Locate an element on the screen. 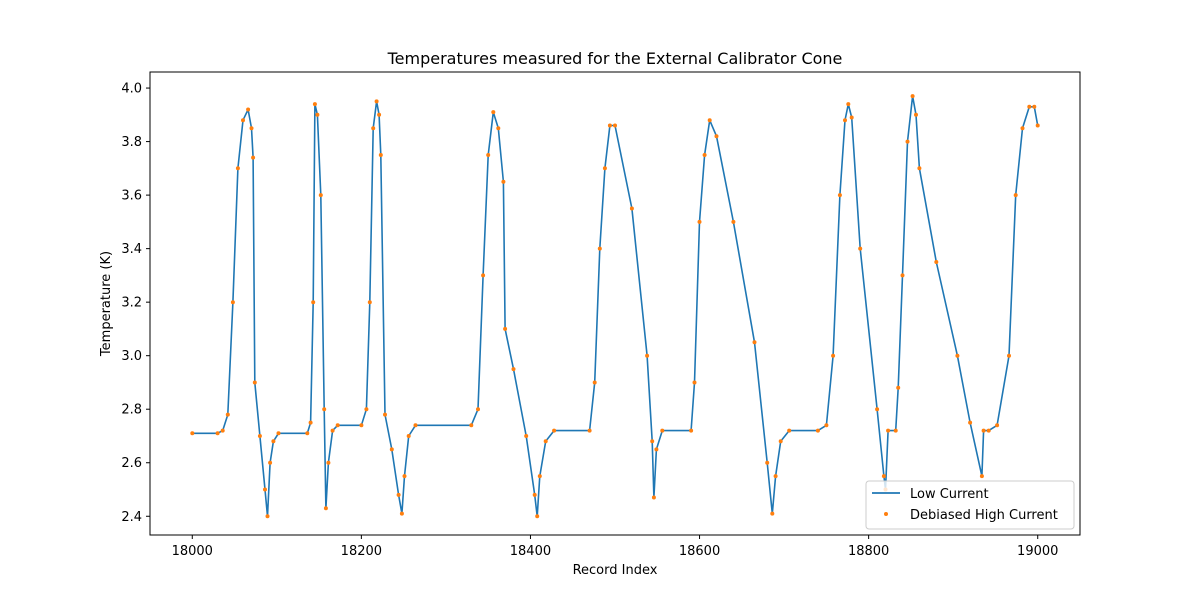  x-tick-label: 18000 is located at coordinates (192, 551).